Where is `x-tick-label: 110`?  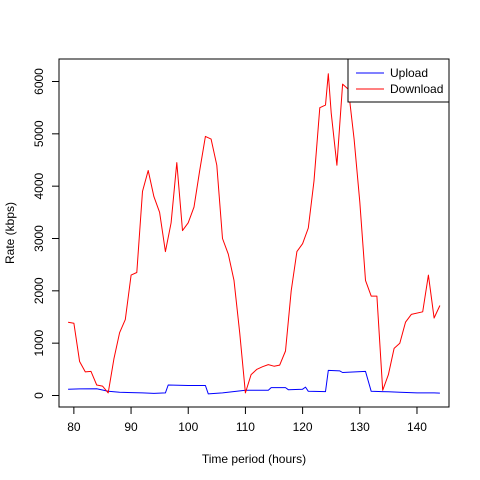 x-tick-label: 110 is located at coordinates (245, 427).